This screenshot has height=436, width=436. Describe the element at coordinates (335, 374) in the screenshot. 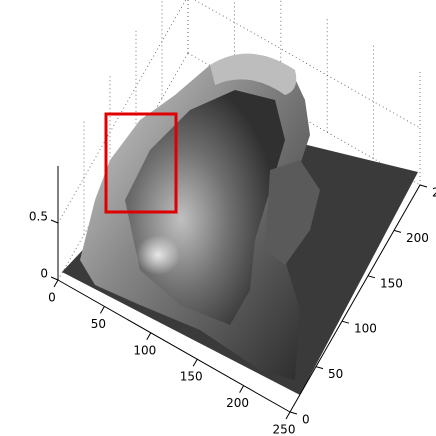

I see `y-tick-label: 50` at that location.